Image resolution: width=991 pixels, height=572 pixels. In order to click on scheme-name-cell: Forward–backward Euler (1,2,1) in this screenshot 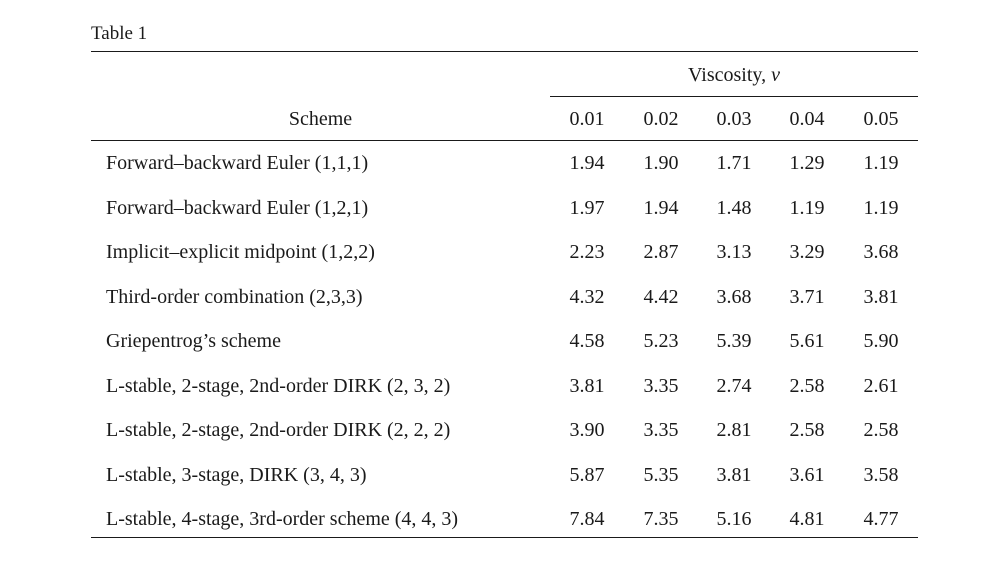, I will do `click(237, 207)`.